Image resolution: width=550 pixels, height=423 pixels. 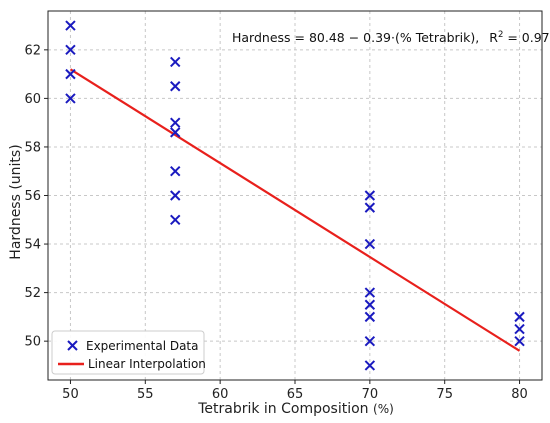 I want to click on legend-label-experimental: Experimental Data, so click(x=142, y=346).